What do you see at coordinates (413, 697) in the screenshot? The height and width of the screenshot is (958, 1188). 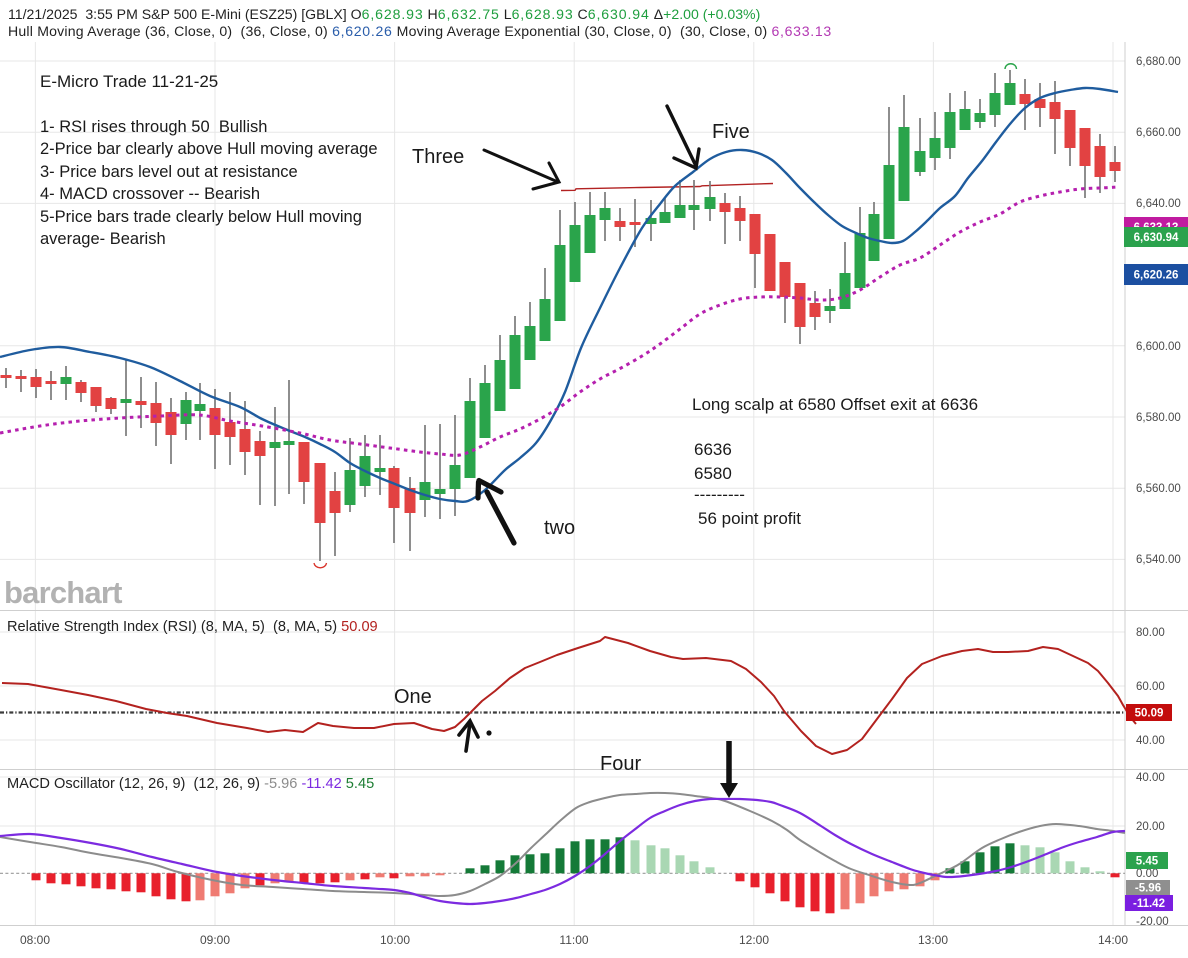 I see `svg-text: One` at bounding box center [413, 697].